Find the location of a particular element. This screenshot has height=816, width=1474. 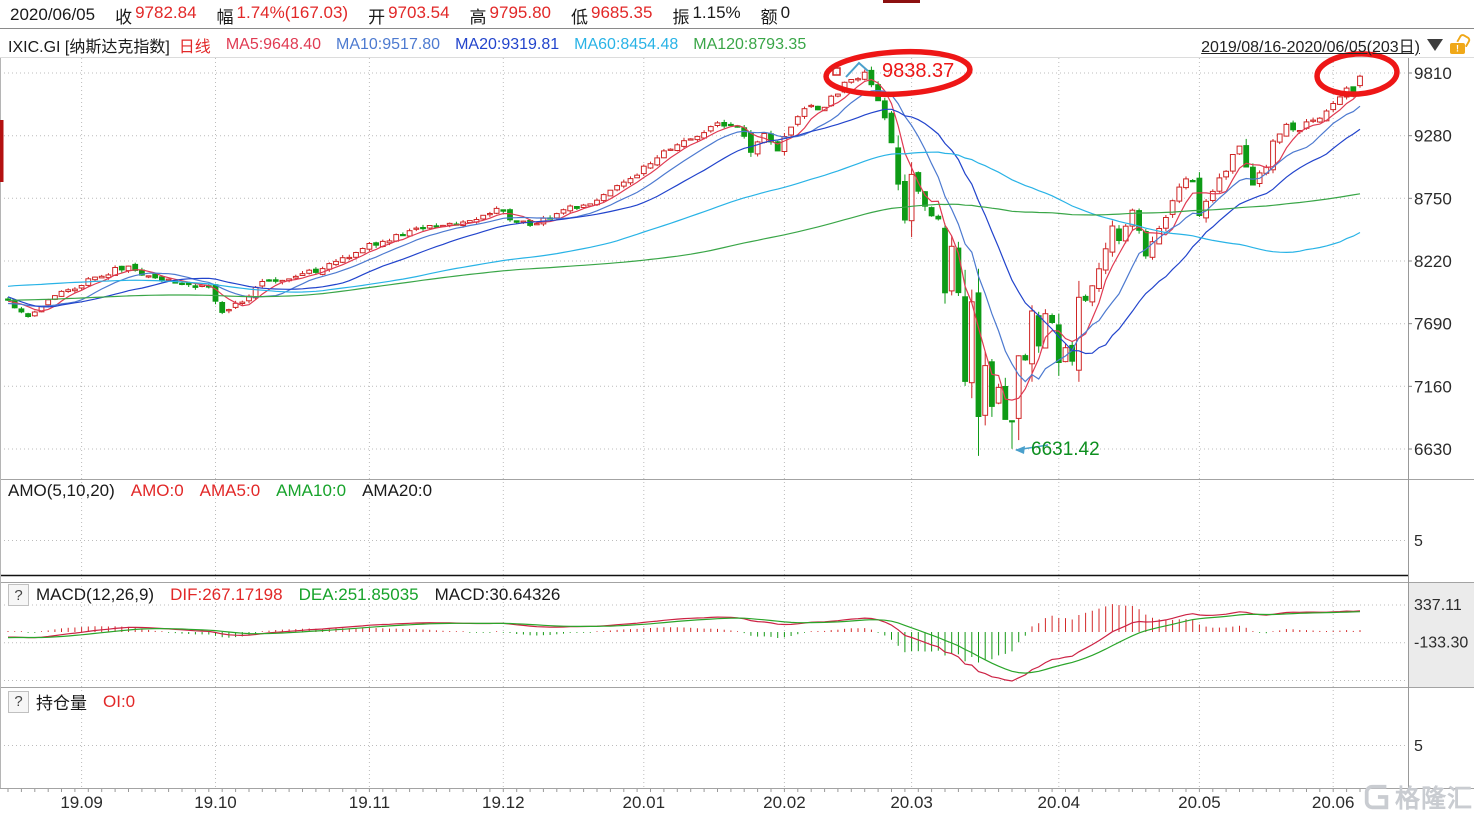

x-axis-label: 20.03 is located at coordinates (911, 802).